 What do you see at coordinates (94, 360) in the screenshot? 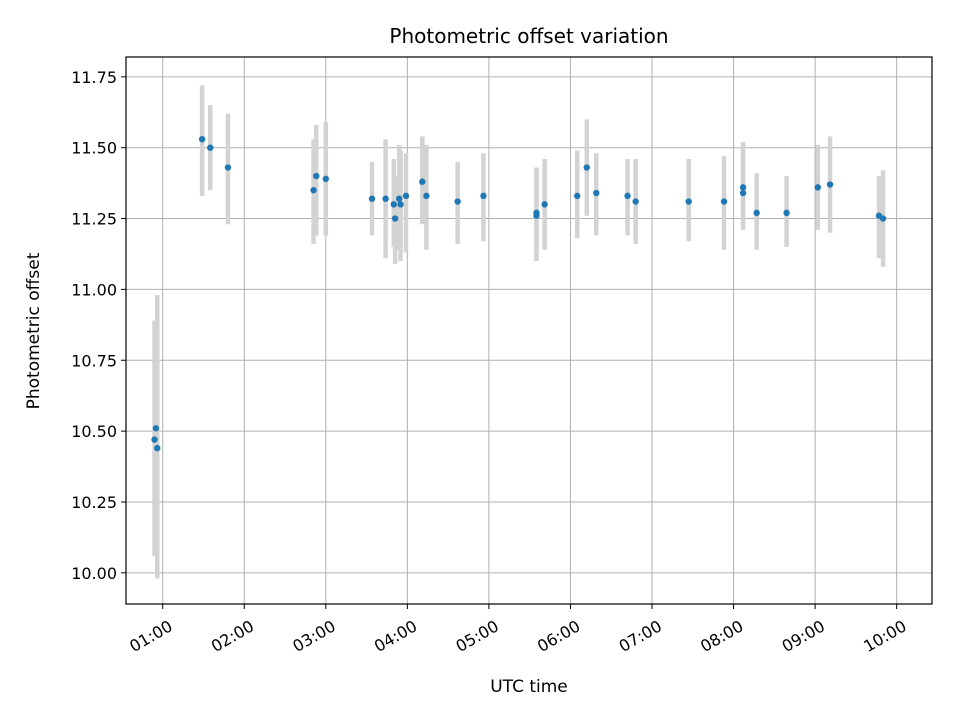
I see `y-tick-label: 10.75` at bounding box center [94, 360].